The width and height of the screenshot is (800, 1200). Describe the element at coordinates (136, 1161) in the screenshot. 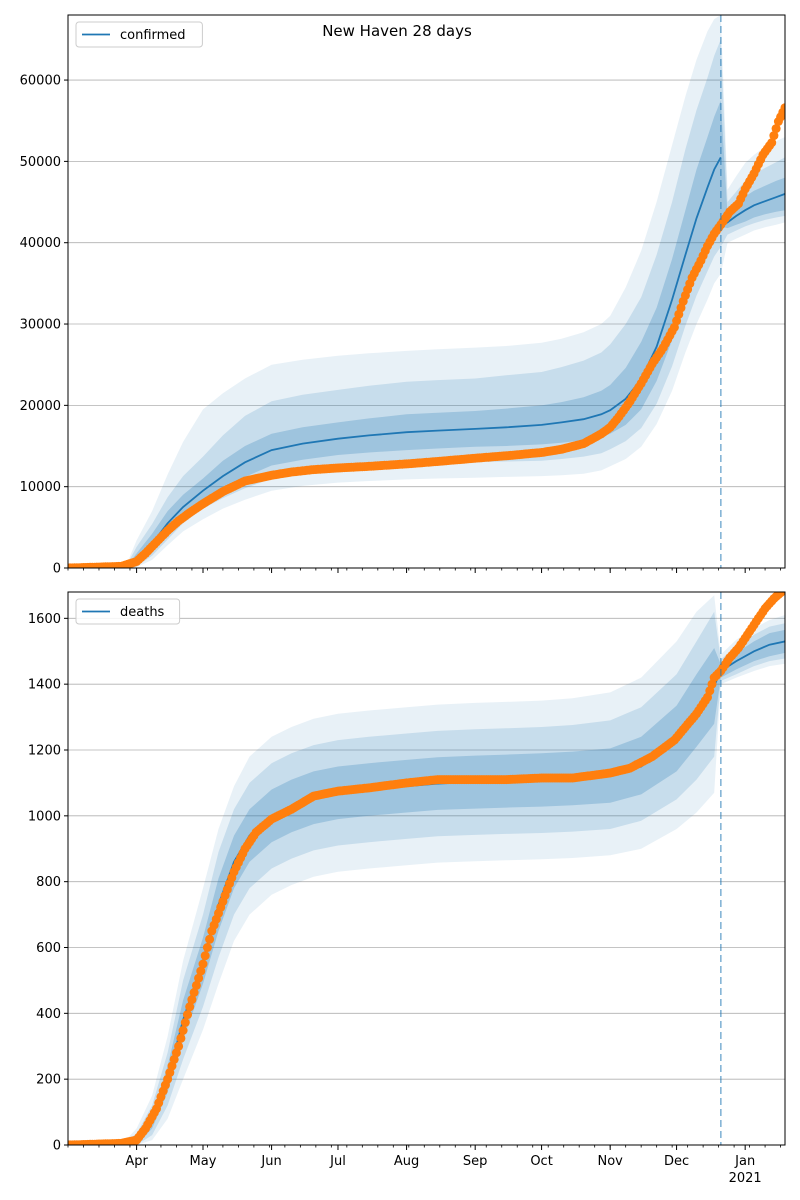

I see `x-tick-label: Apr` at that location.